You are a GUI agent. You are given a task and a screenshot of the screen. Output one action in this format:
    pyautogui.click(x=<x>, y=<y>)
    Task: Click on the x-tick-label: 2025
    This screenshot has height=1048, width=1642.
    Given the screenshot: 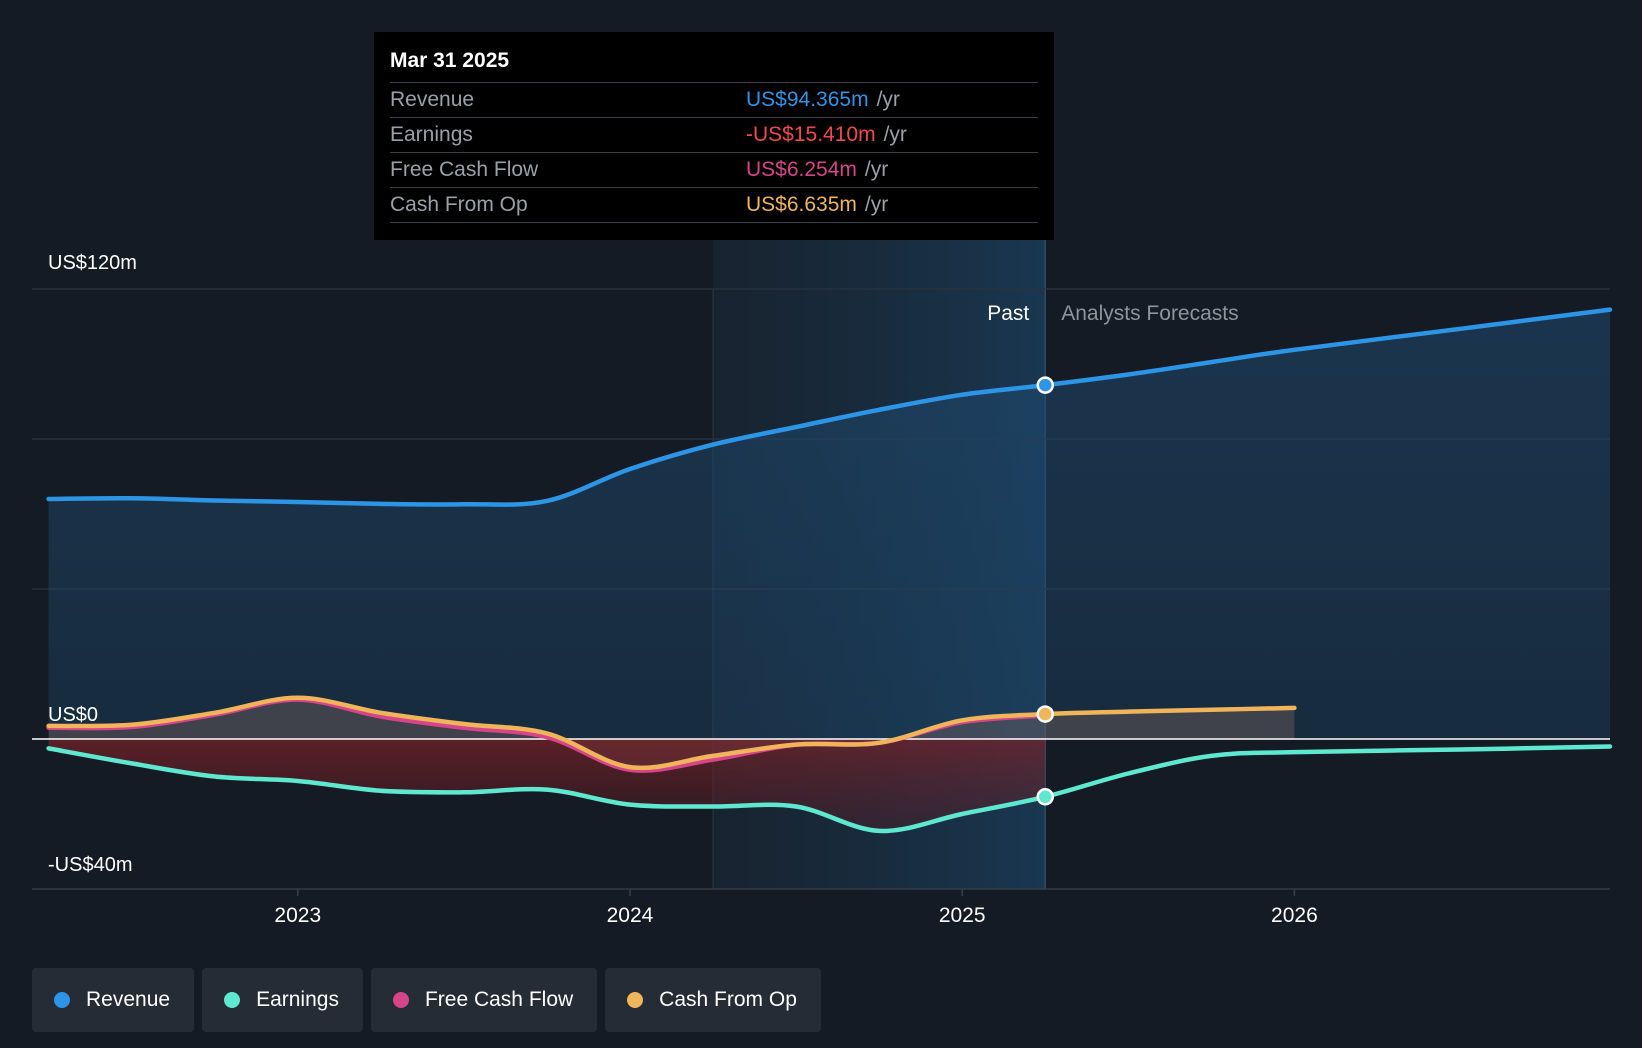 What is the action you would take?
    pyautogui.click(x=962, y=915)
    